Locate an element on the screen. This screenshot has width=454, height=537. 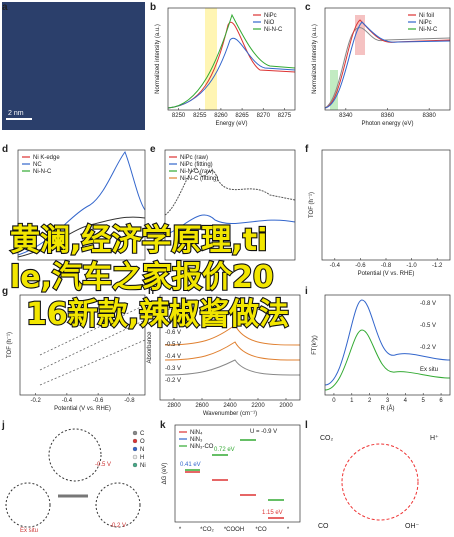
x-tick-label: 6 is located at coordinates (441, 401).